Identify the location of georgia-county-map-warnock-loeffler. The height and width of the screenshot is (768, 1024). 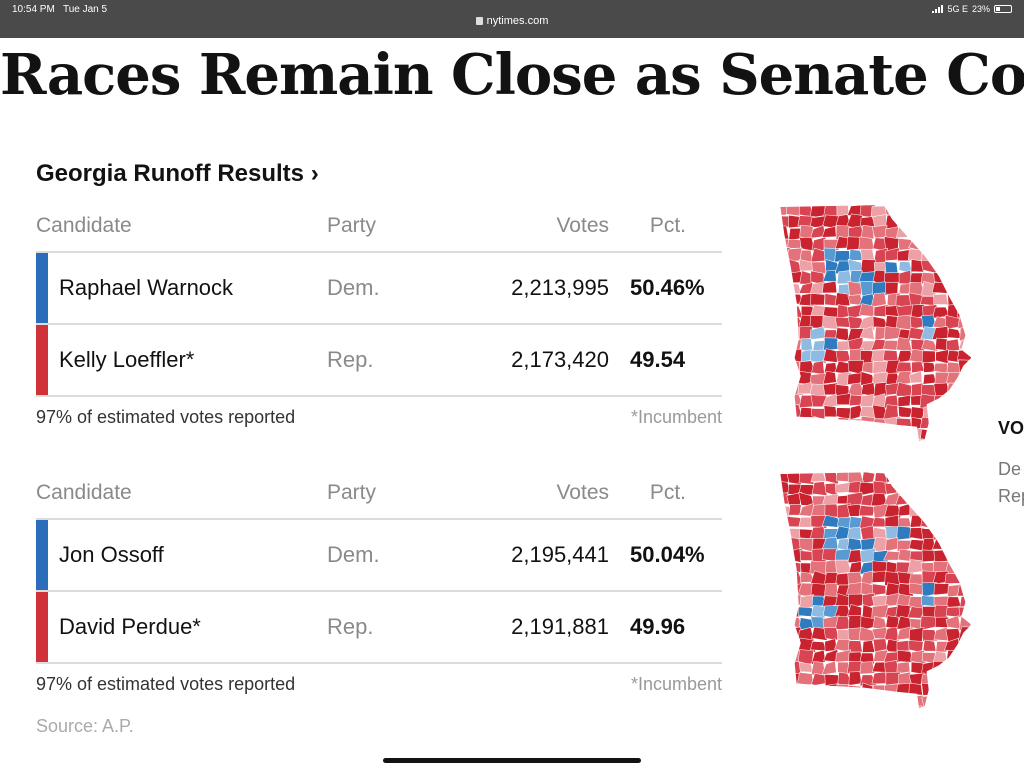
(878, 323).